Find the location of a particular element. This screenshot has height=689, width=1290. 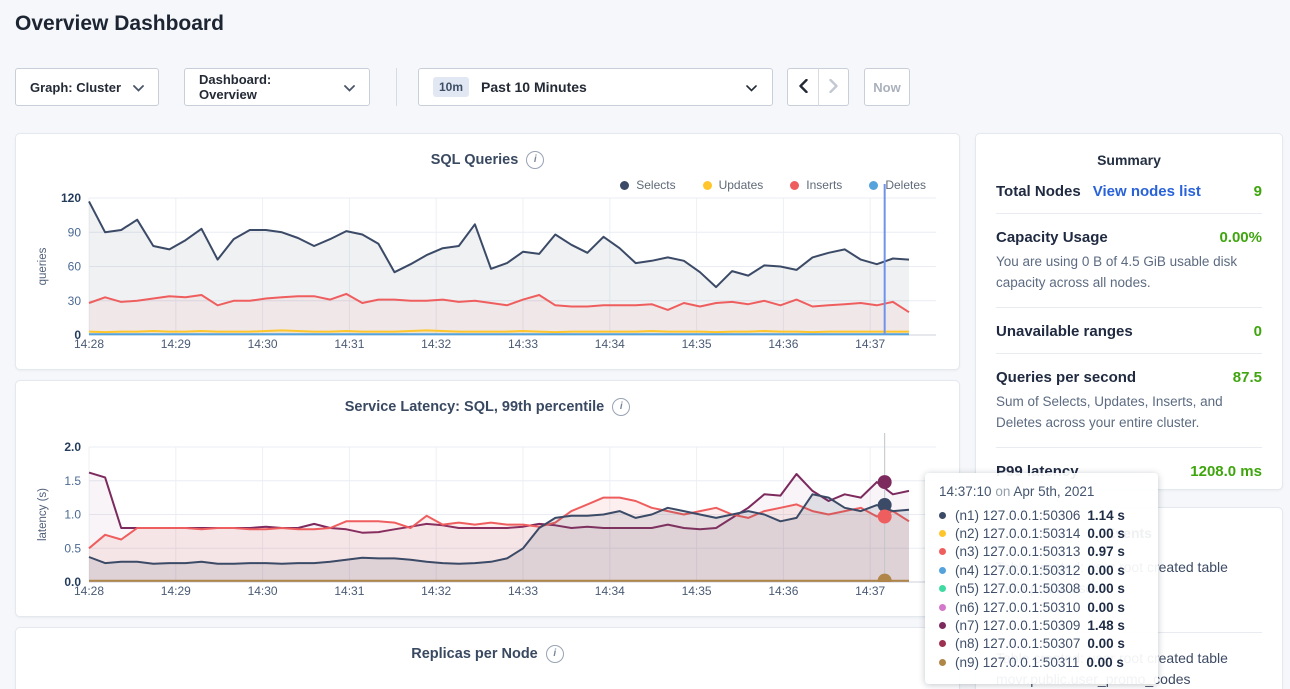

legend-label: Selects is located at coordinates (656, 185).